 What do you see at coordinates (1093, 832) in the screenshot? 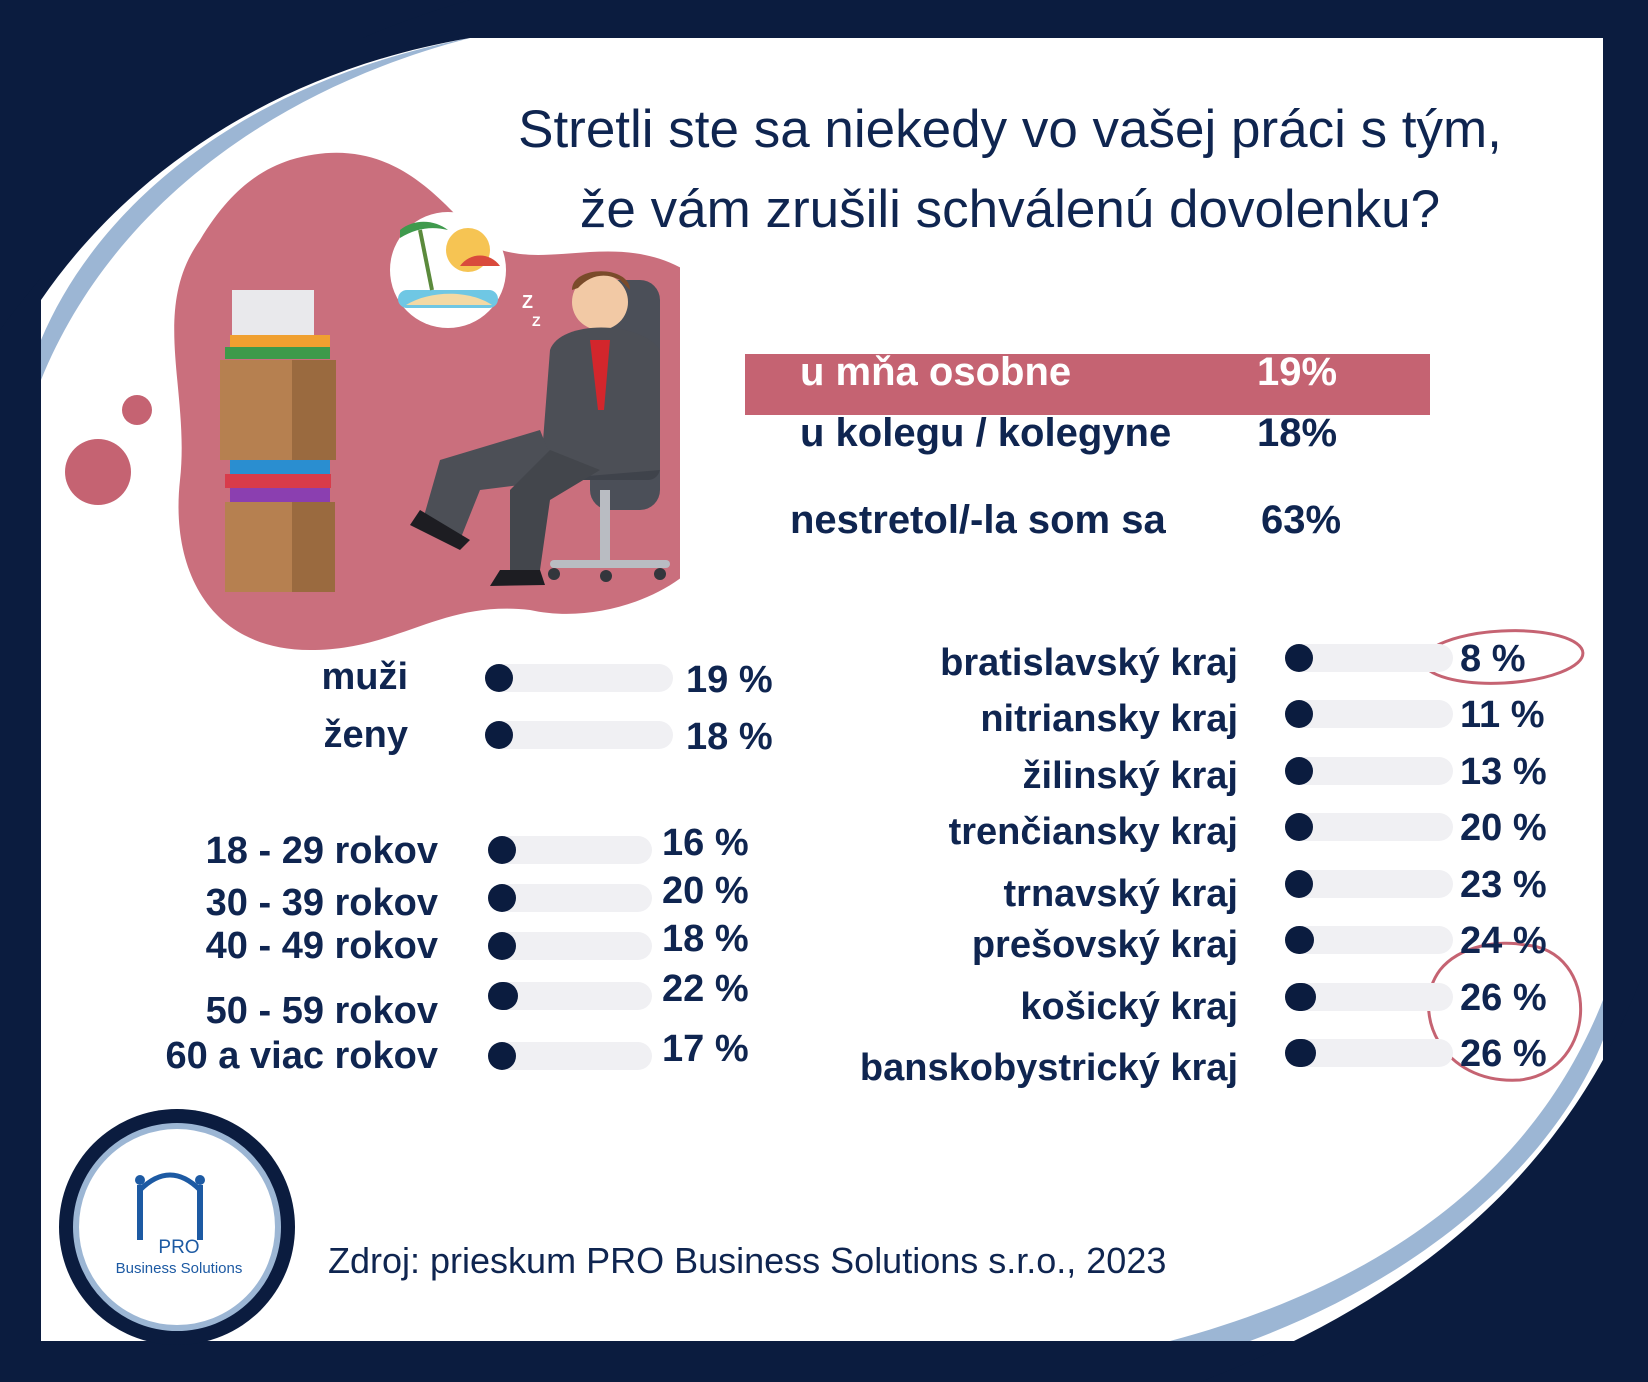
I see `region-label: trenčiansky kraj` at bounding box center [1093, 832].